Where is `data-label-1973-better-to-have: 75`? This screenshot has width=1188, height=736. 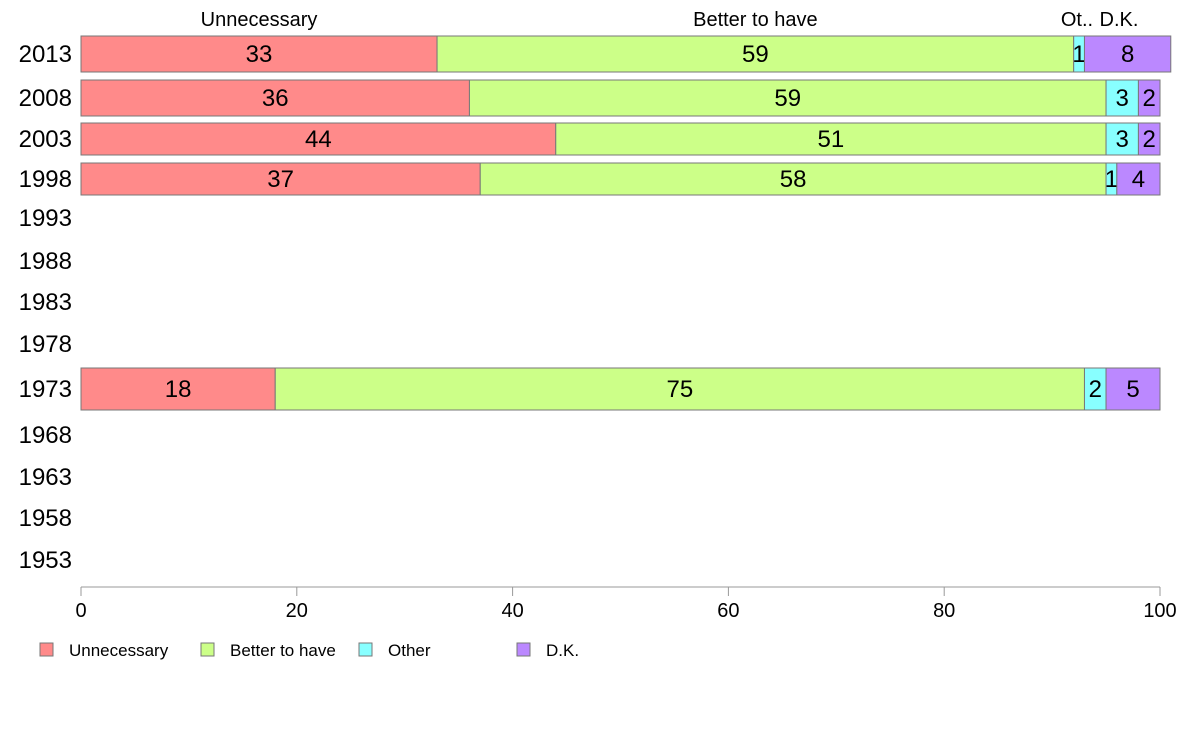 data-label-1973-better-to-have: 75 is located at coordinates (679, 389).